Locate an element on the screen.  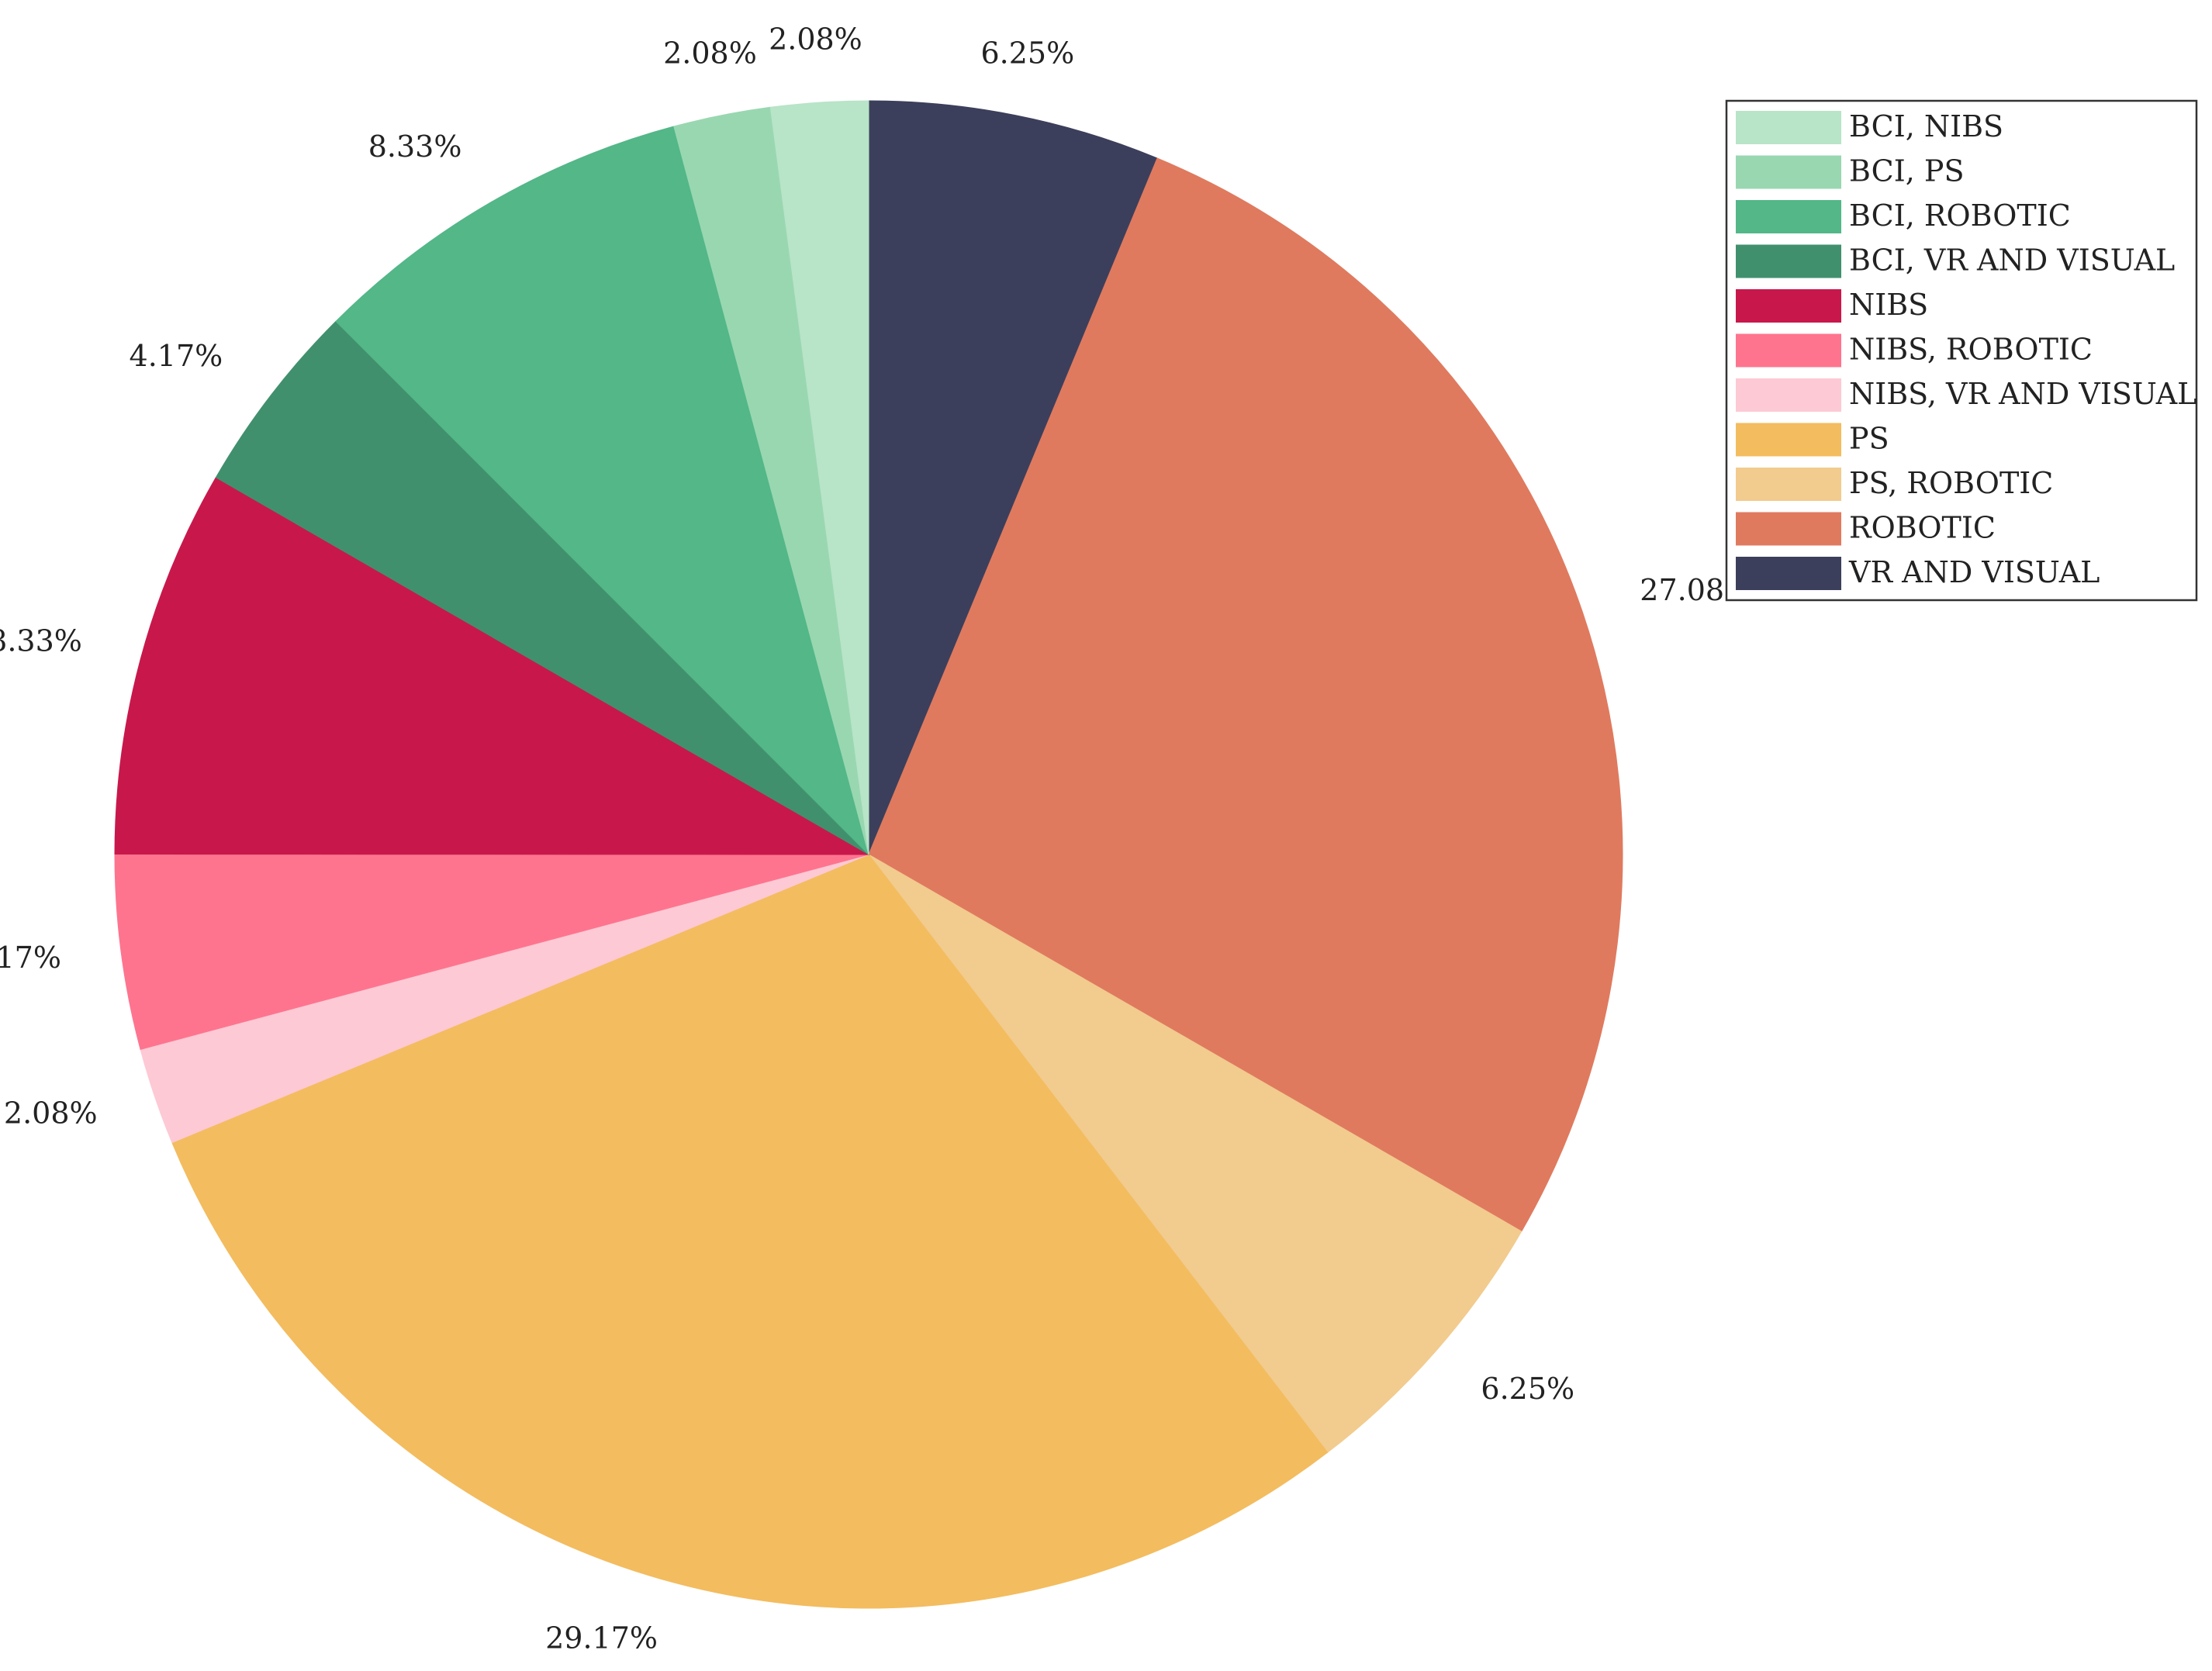
data-label-bci-robotic: 8.33% is located at coordinates (415, 146).